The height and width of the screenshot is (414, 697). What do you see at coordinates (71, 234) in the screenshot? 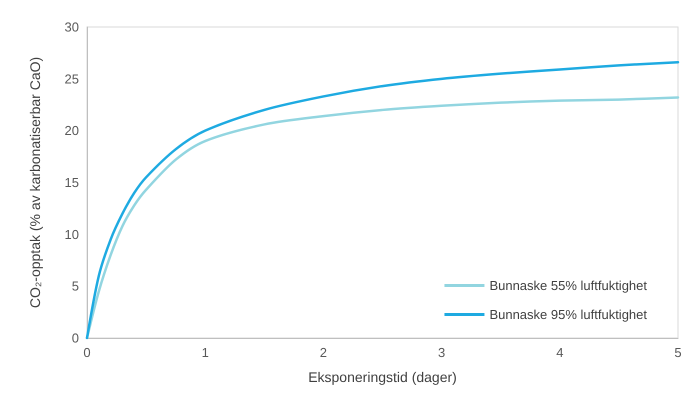
I see `y-tick-label: 10` at bounding box center [71, 234].